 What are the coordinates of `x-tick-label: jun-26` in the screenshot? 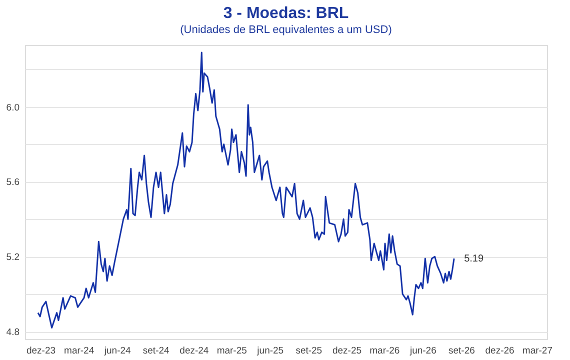 It's located at (422, 351).